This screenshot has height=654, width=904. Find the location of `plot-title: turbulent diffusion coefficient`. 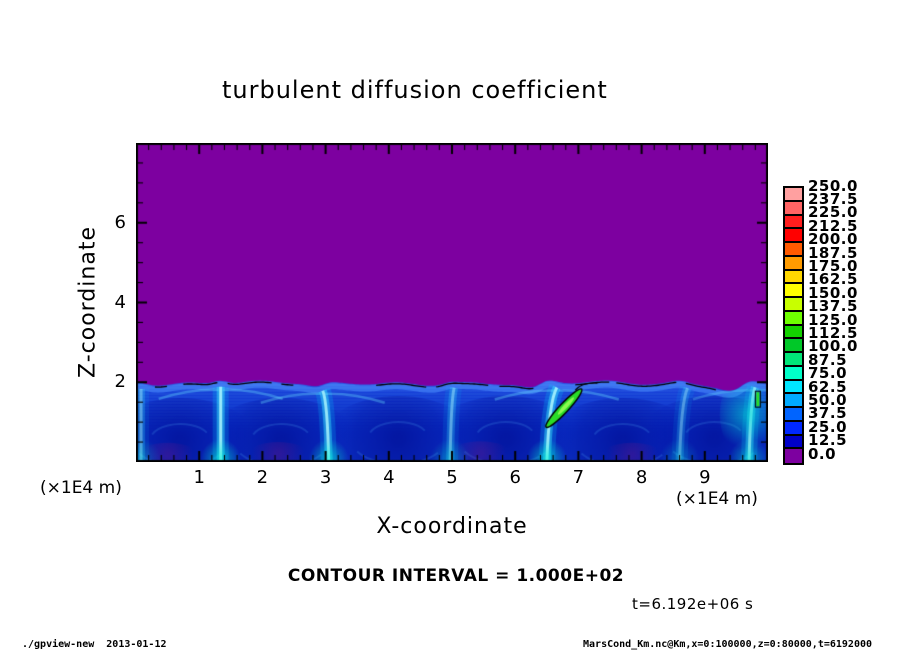

plot-title: turbulent diffusion coefficient is located at coordinates (415, 90).